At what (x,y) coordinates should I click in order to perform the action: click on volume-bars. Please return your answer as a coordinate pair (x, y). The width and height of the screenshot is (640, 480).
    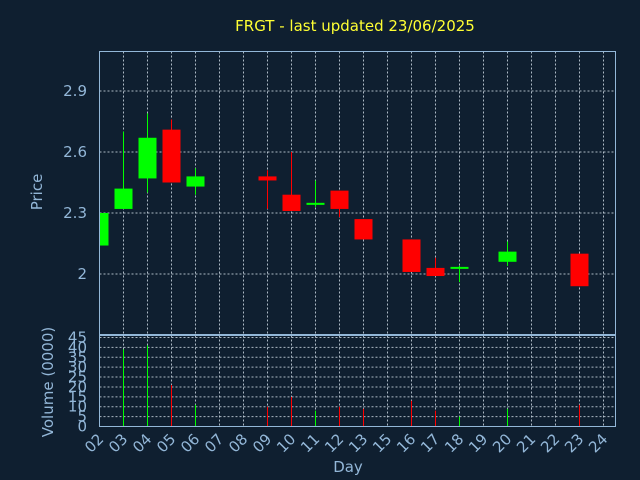
    Looking at the image, I should click on (351, 386).